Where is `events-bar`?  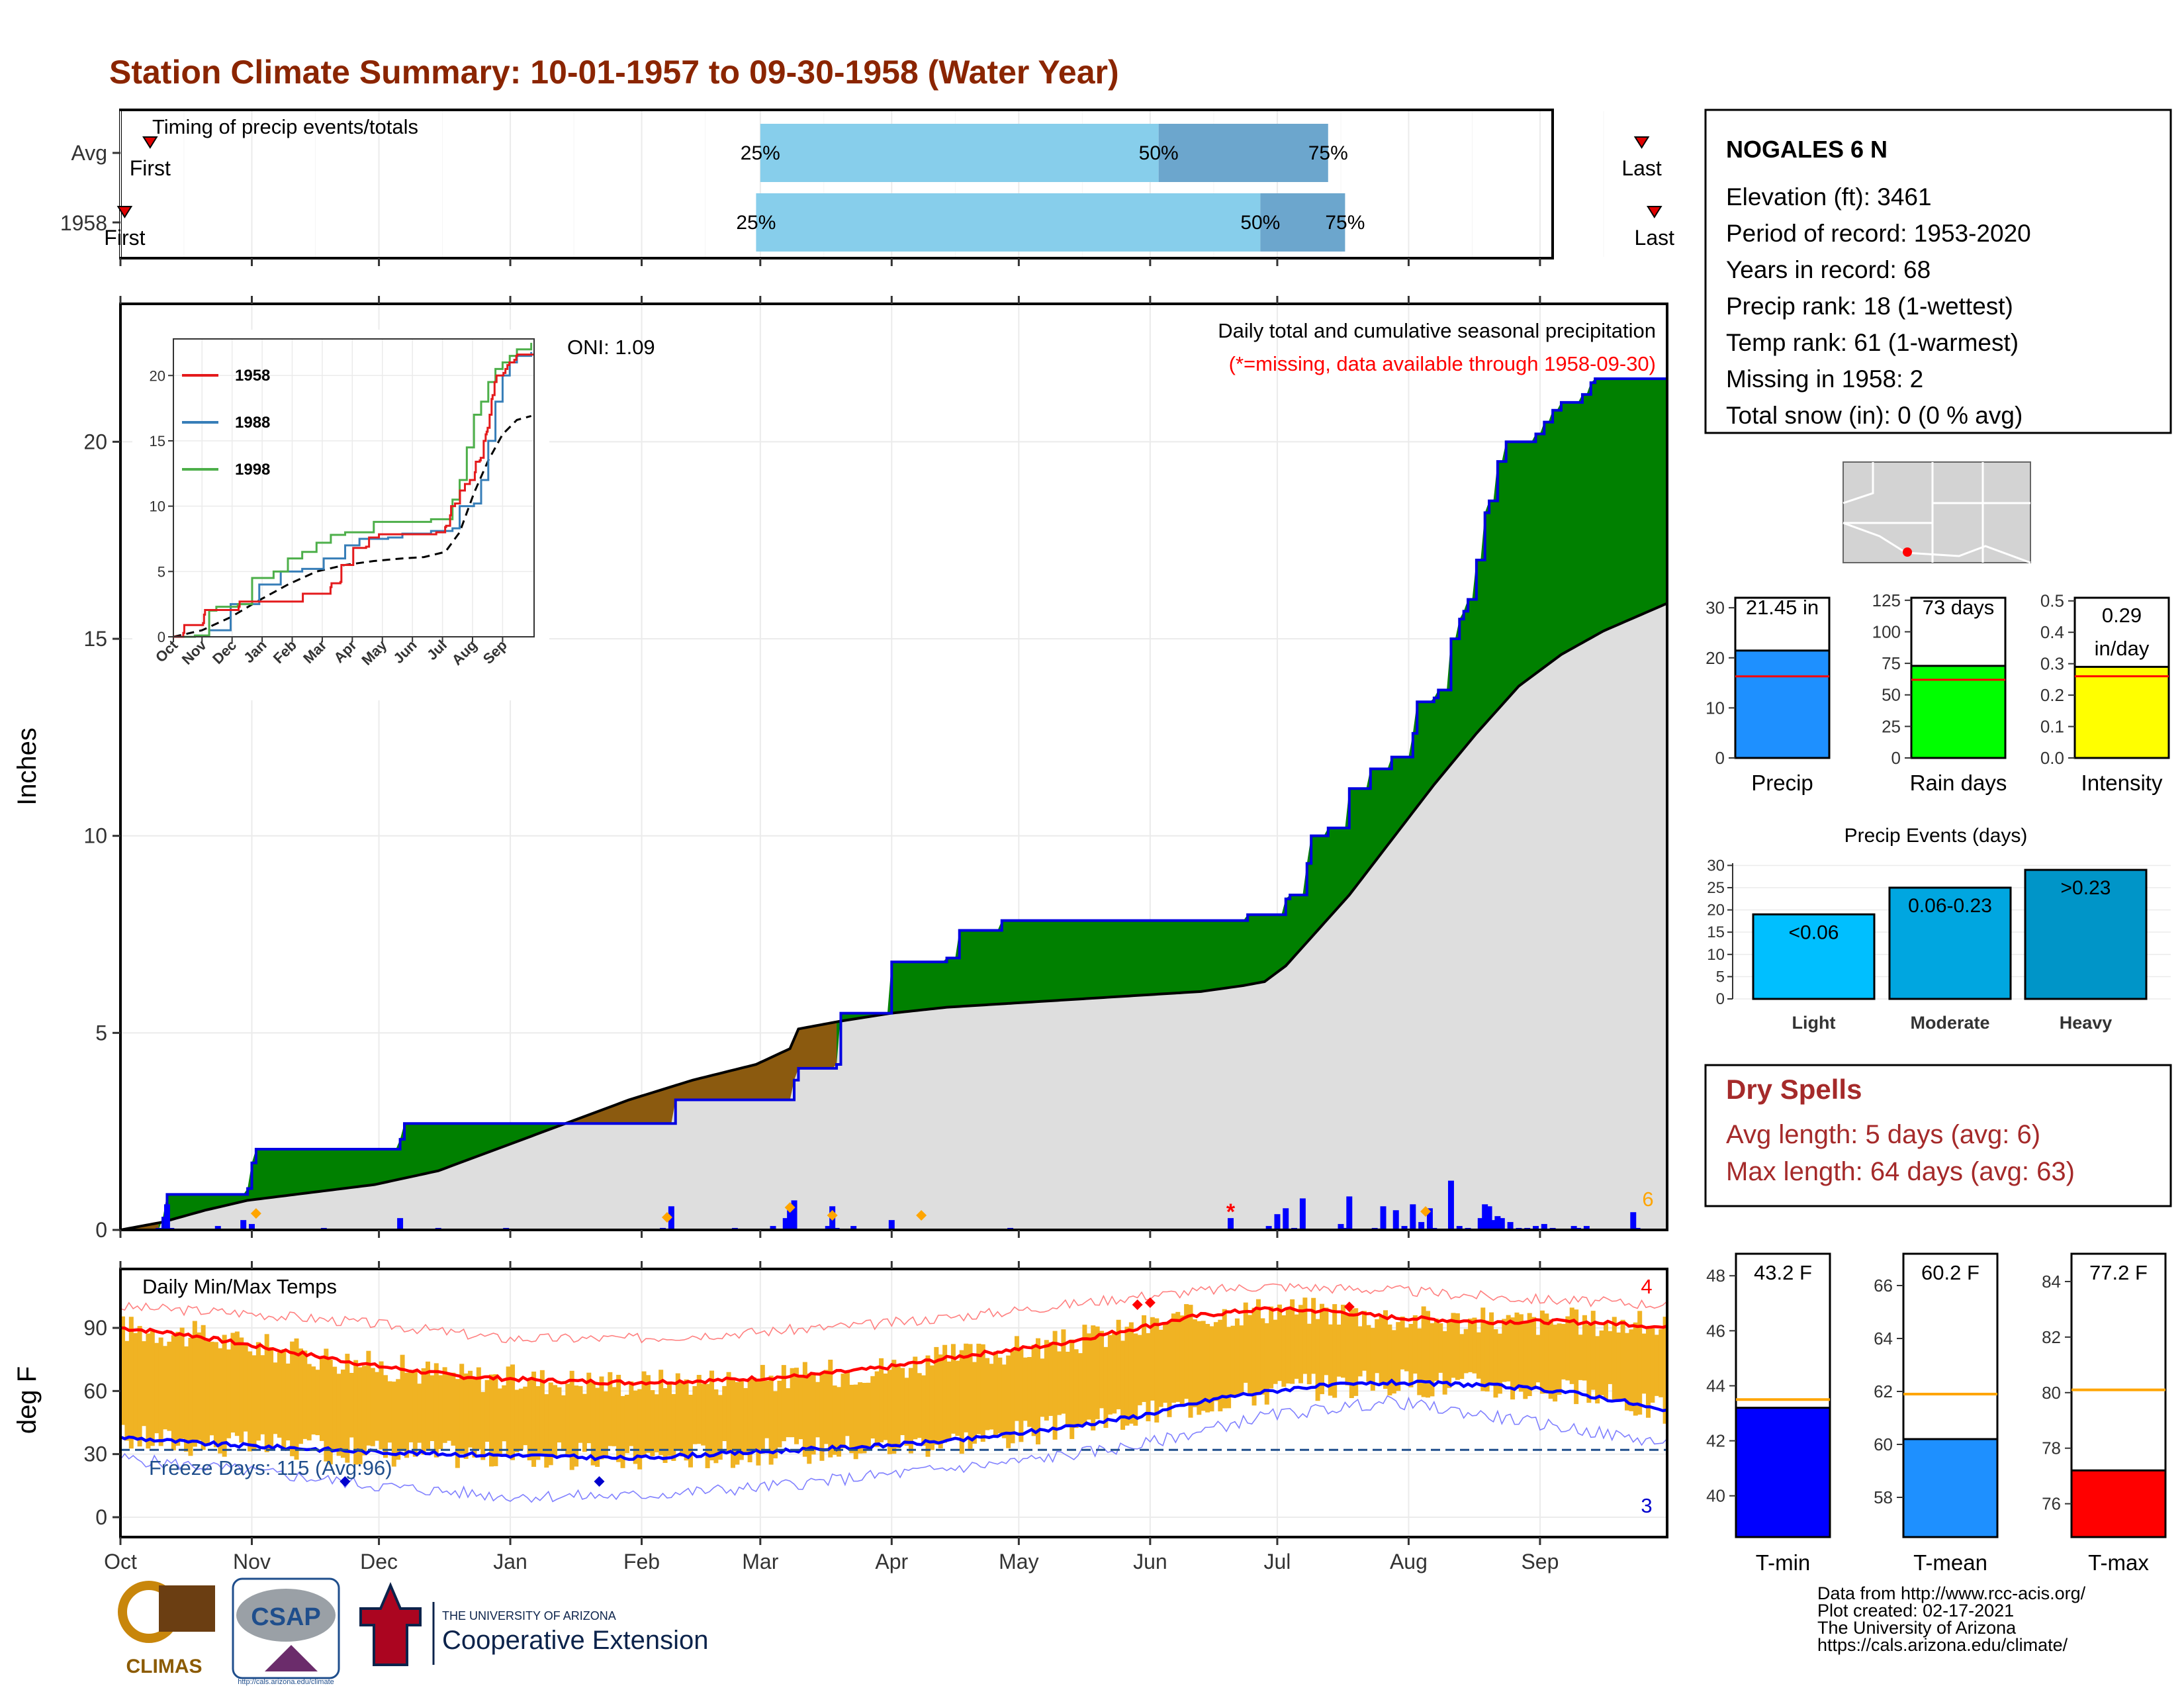 events-bar is located at coordinates (2086, 934).